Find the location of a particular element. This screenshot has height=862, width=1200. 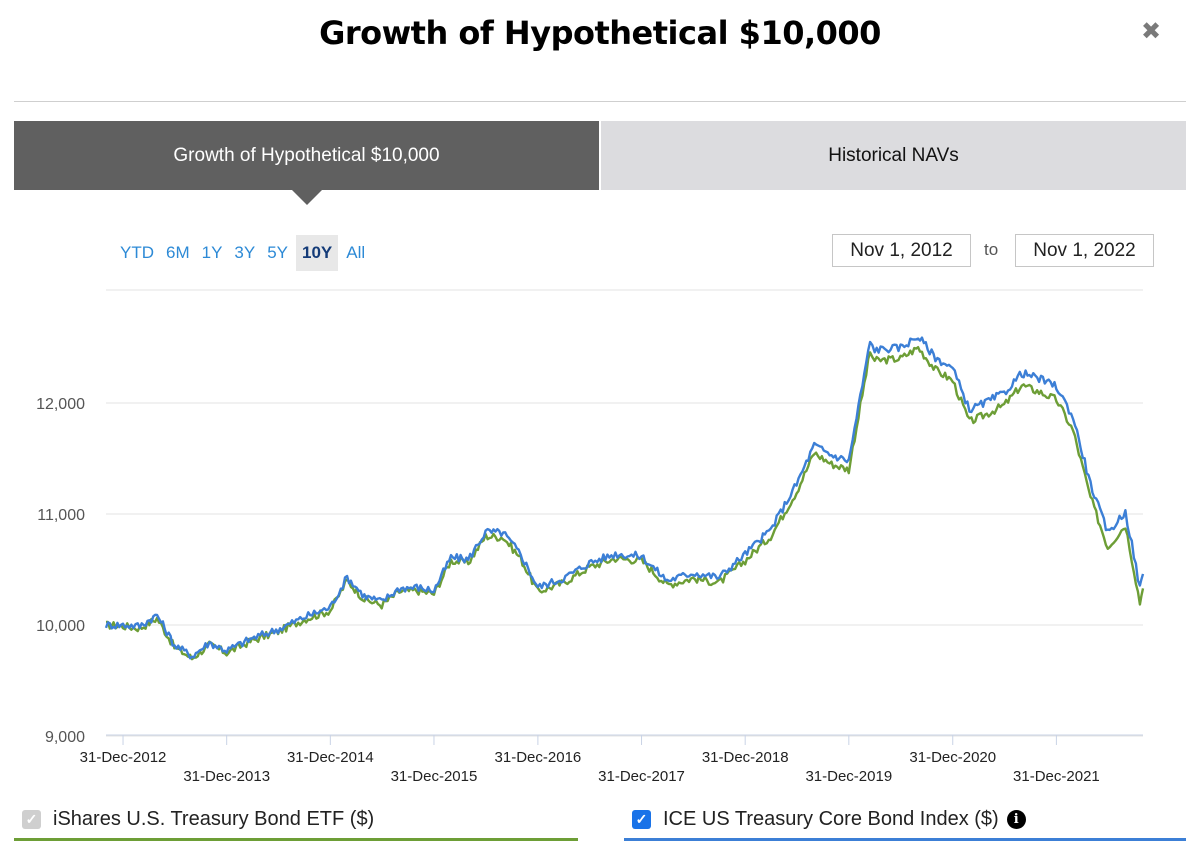

title-divider is located at coordinates (600, 101).